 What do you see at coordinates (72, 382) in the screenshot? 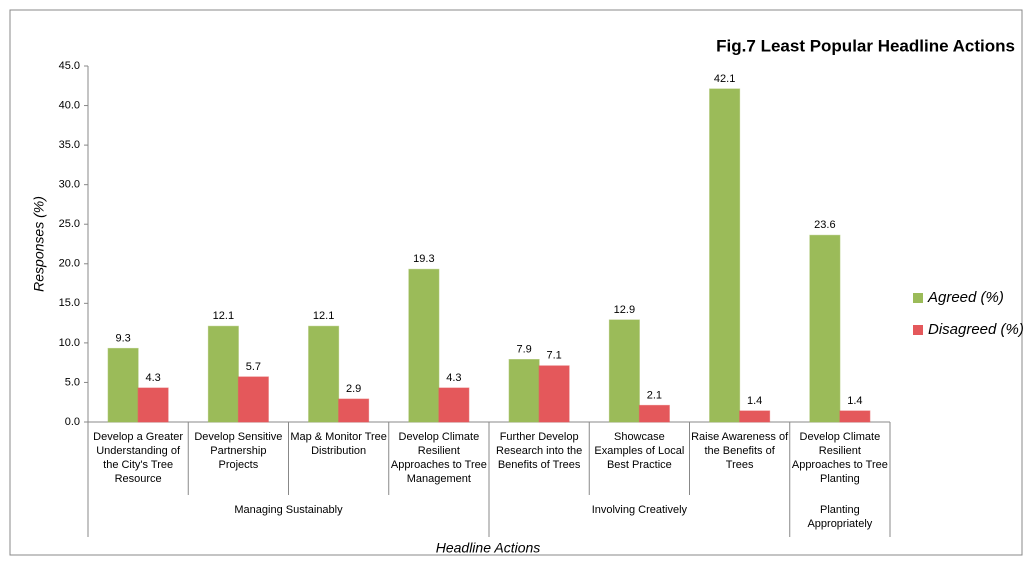
I see `y-tick-label: 5.0` at bounding box center [72, 382].